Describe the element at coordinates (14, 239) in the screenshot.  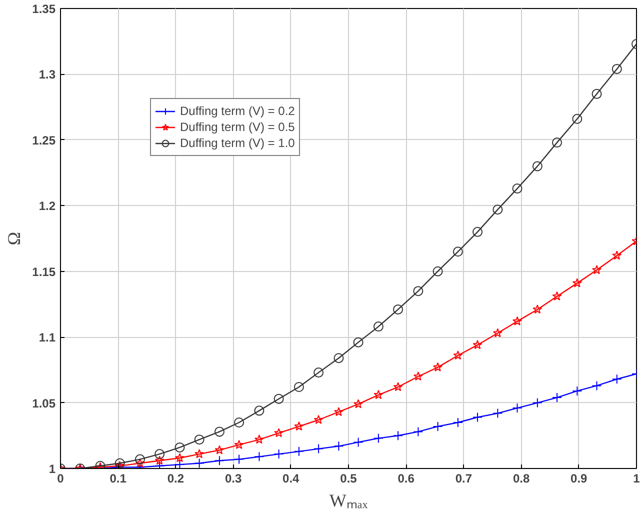
I see `y-axis-title: Ω` at that location.